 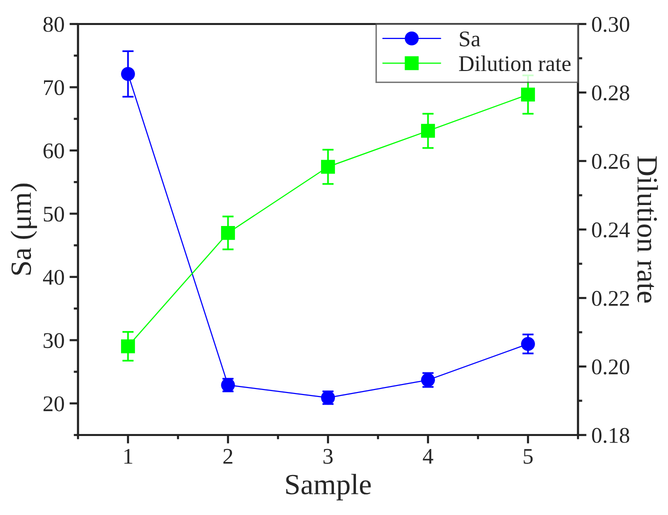 What do you see at coordinates (328, 487) in the screenshot?
I see `x-axis-title: Sample` at bounding box center [328, 487].